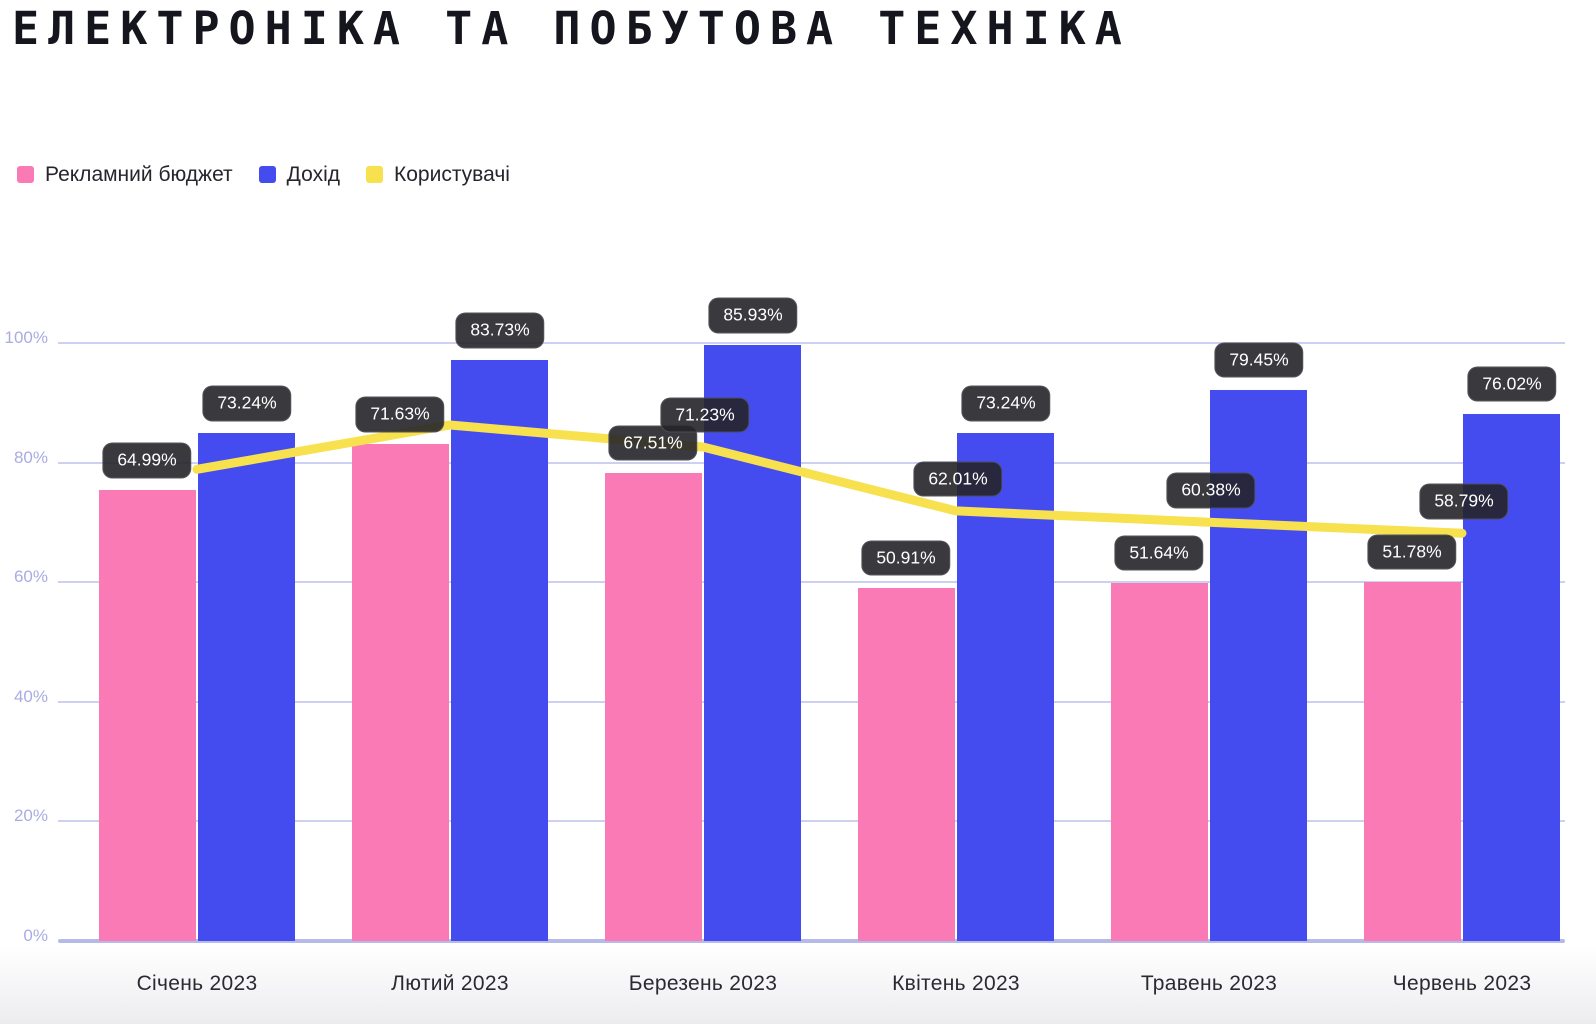 This screenshot has height=1024, width=1596. Describe the element at coordinates (30, 576) in the screenshot. I see `y-tick-60: 60%` at that location.